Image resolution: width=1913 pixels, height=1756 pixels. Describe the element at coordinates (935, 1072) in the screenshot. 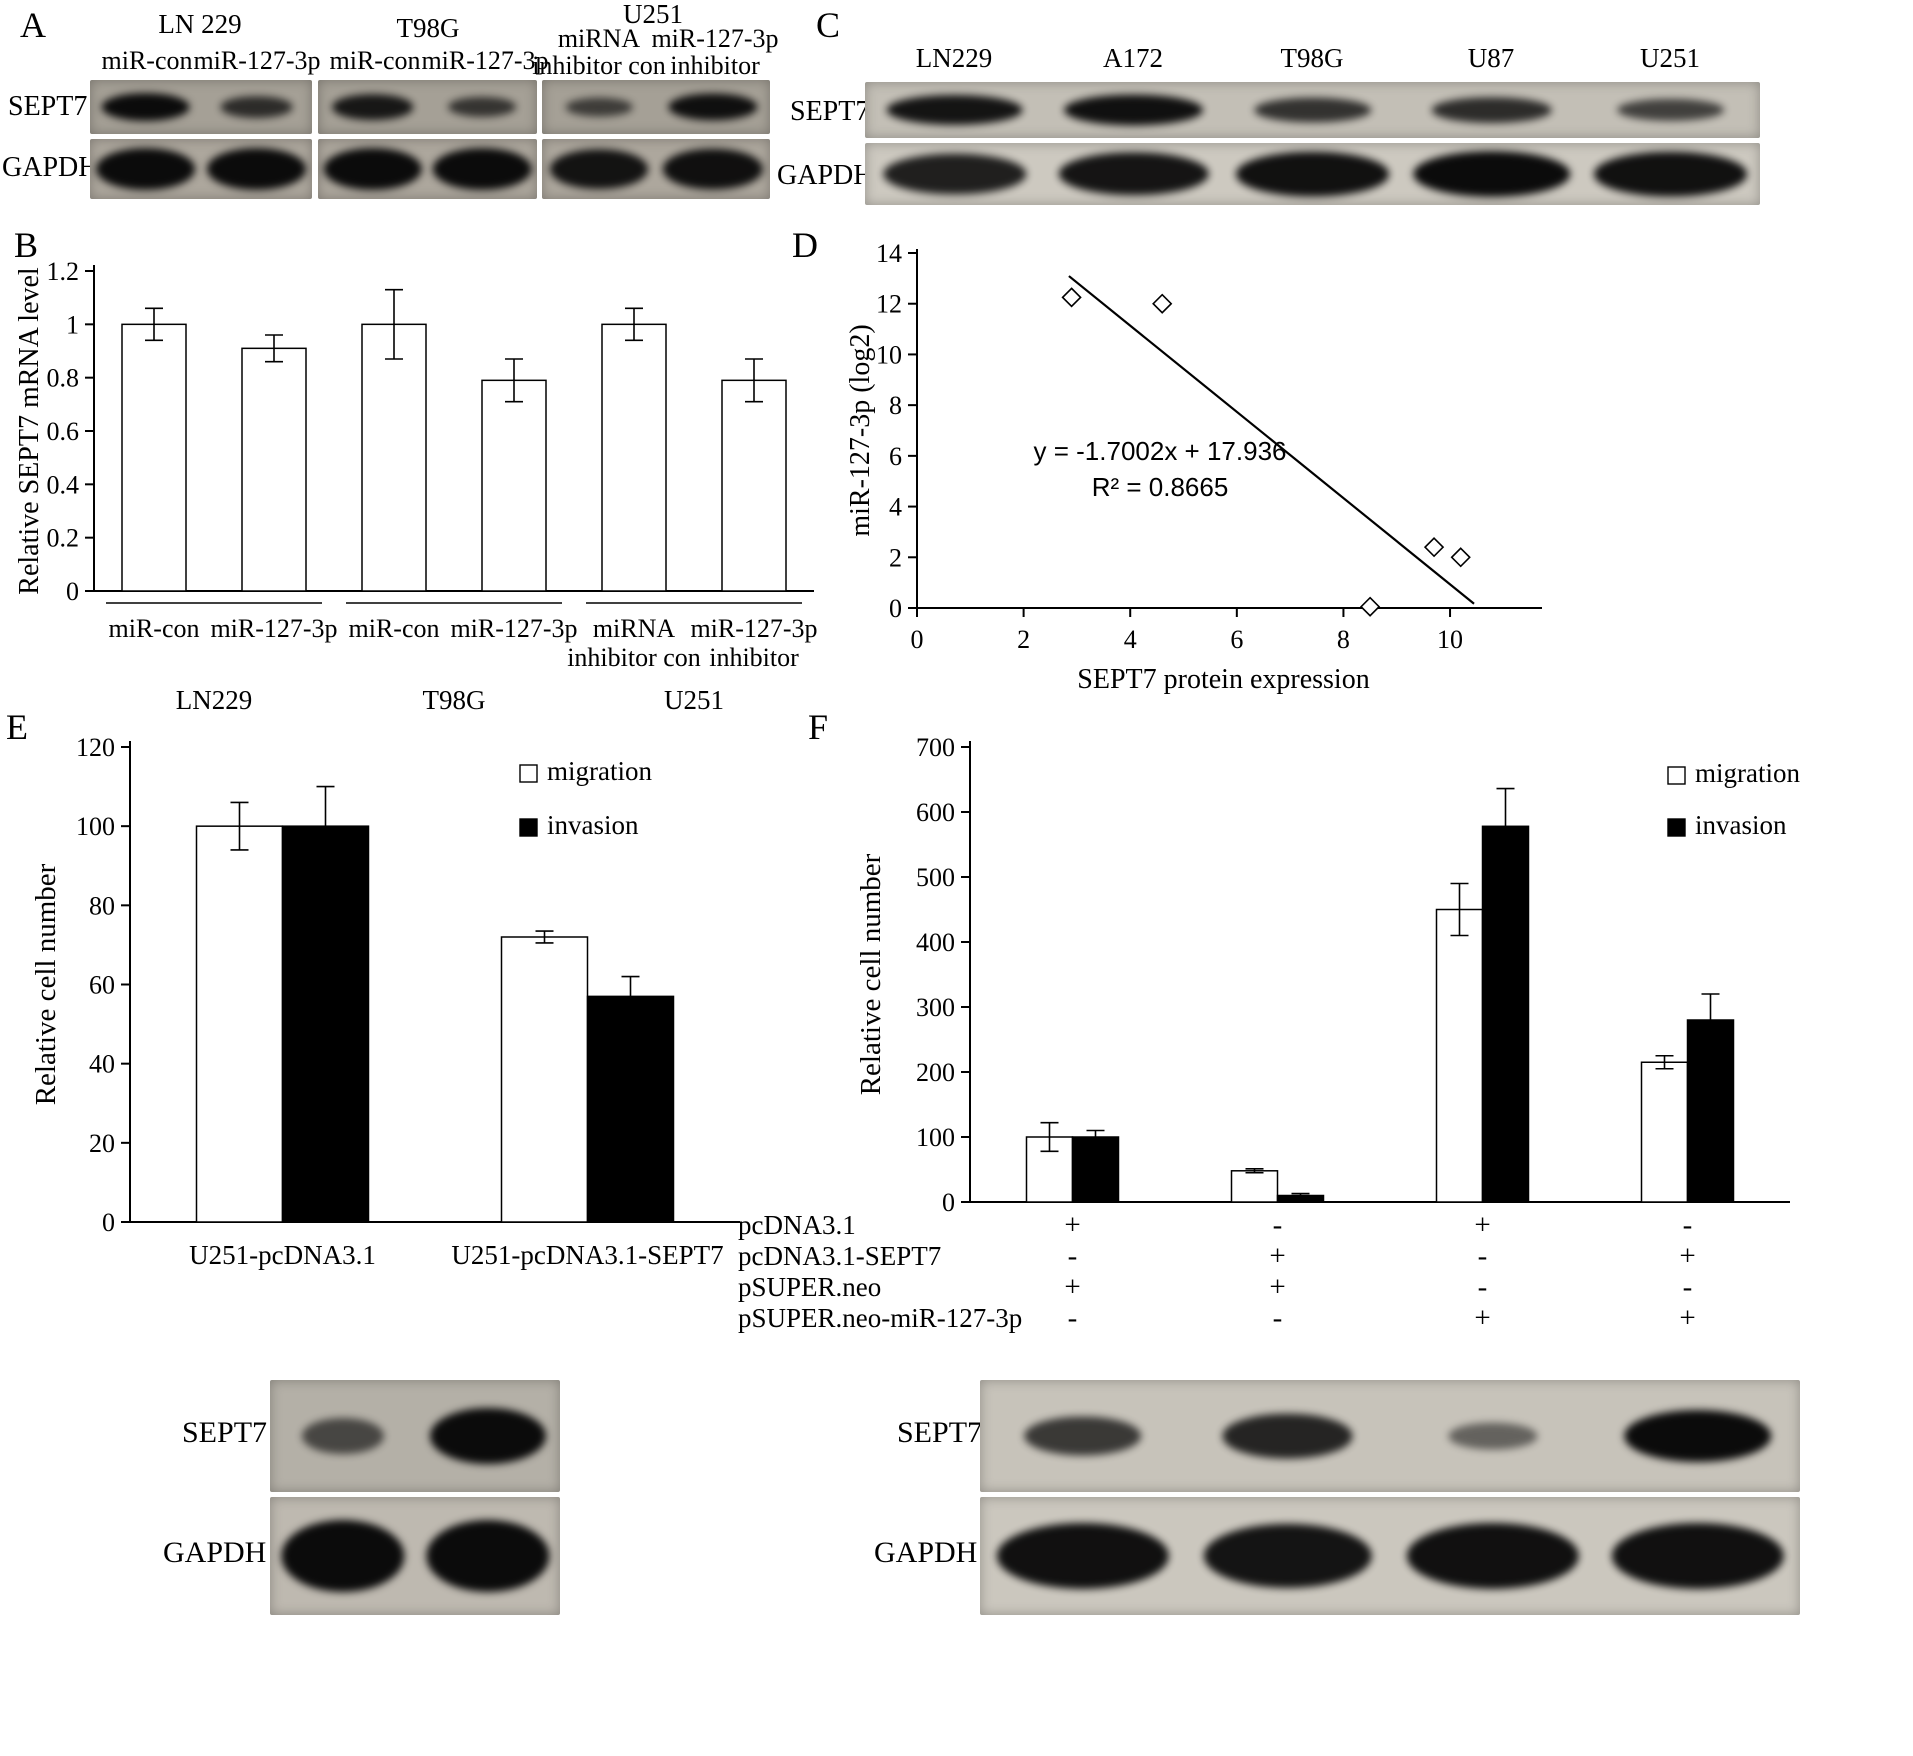

I see `y-tick-label: 200` at that location.